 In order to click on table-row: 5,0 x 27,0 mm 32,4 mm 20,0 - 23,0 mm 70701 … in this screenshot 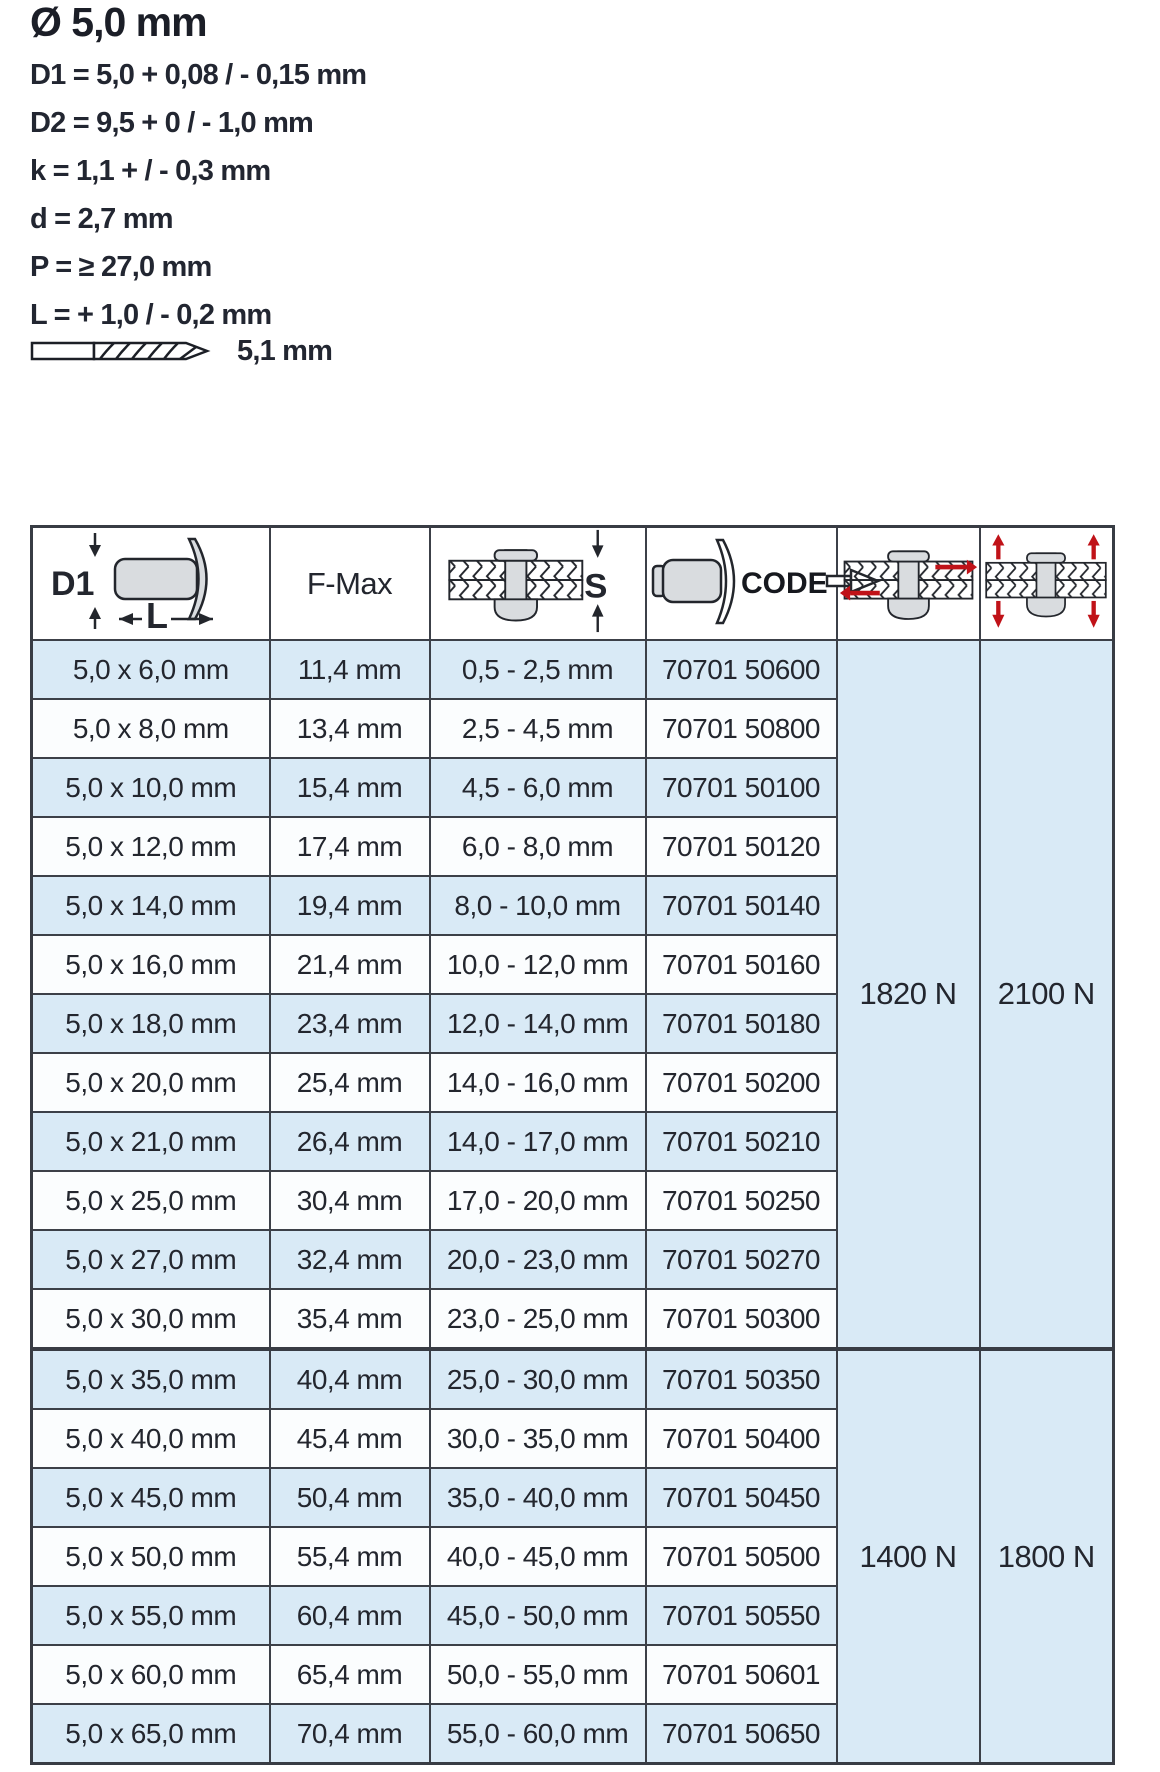, I will do `click(572, 1259)`.